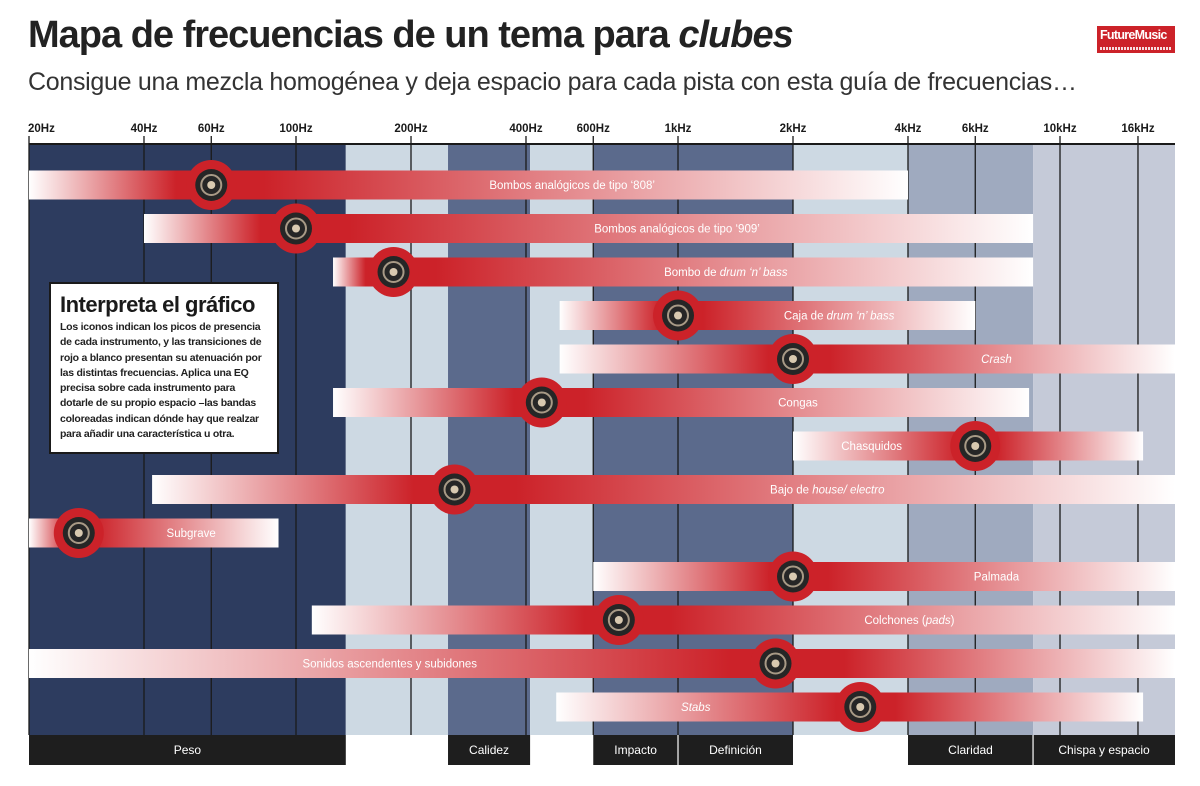 The height and width of the screenshot is (786, 1200). Describe the element at coordinates (1133, 35) in the screenshot. I see `logo-brand-text: FutureMusic` at that location.